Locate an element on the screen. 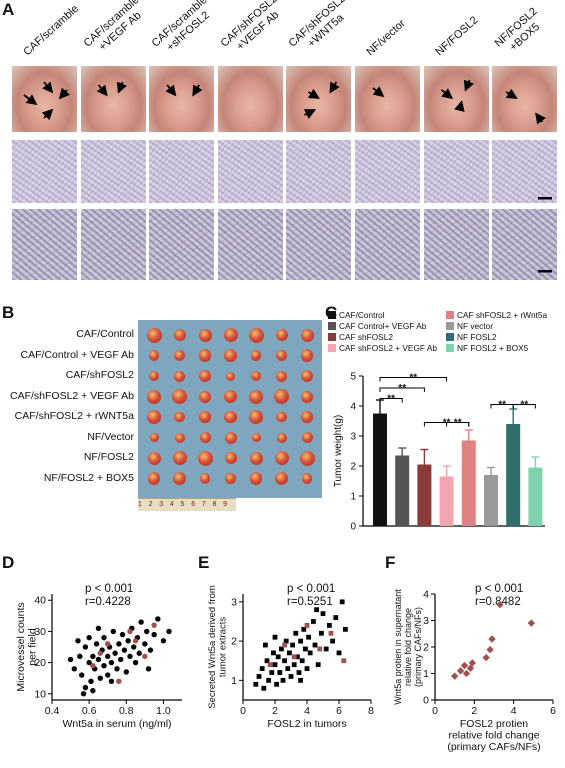  y-axis-label: Tumor weight(g) is located at coordinates (338, 451).